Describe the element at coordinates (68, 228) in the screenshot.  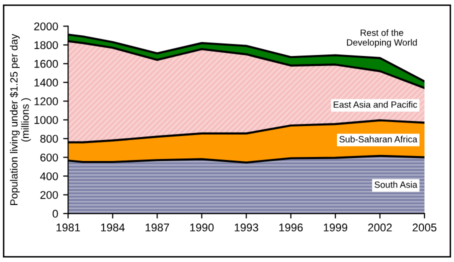
I see `x-tick-label: 1981` at that location.